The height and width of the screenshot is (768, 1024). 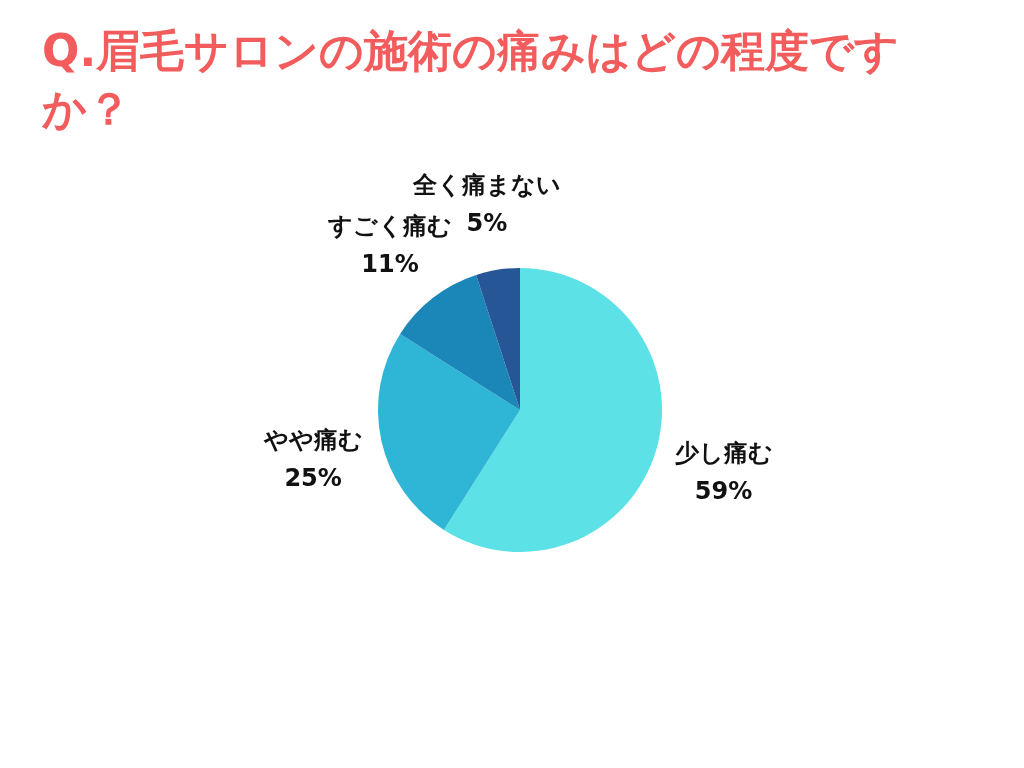 I want to click on data-label: 59%, so click(x=723, y=491).